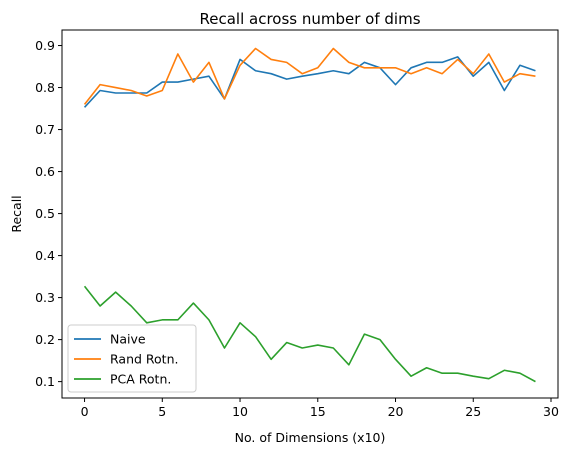 This screenshot has width=569, height=455. Describe the element at coordinates (45, 255) in the screenshot. I see `y-tick-label: 0.4` at that location.